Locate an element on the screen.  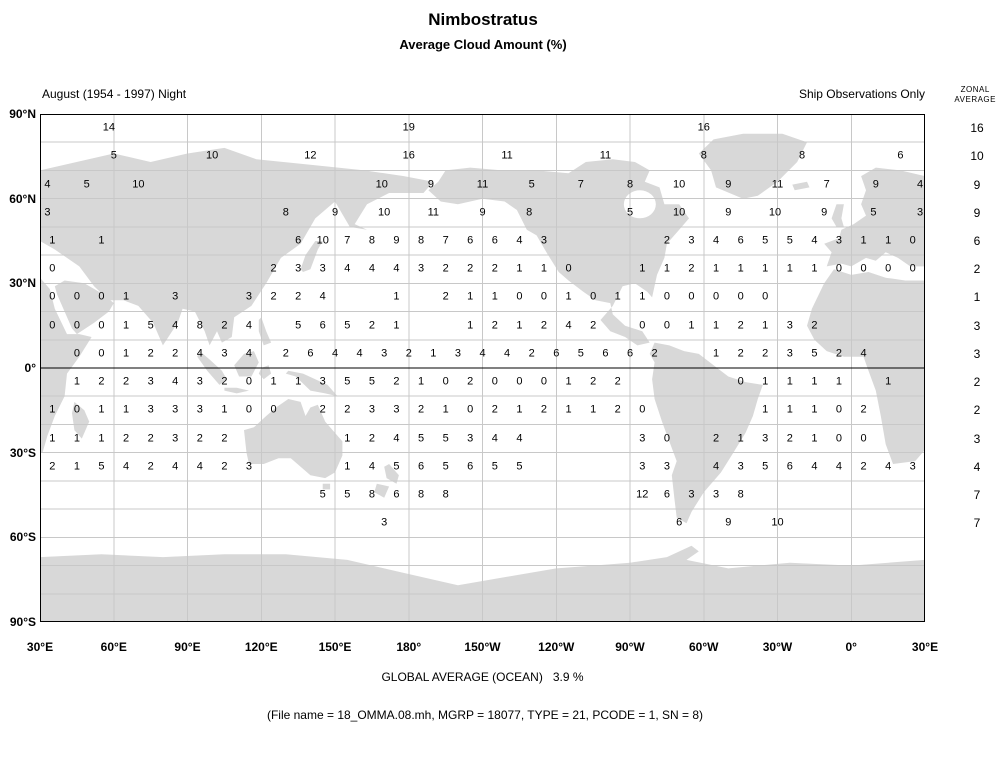
zonal-average-value: 16 is located at coordinates (977, 128).